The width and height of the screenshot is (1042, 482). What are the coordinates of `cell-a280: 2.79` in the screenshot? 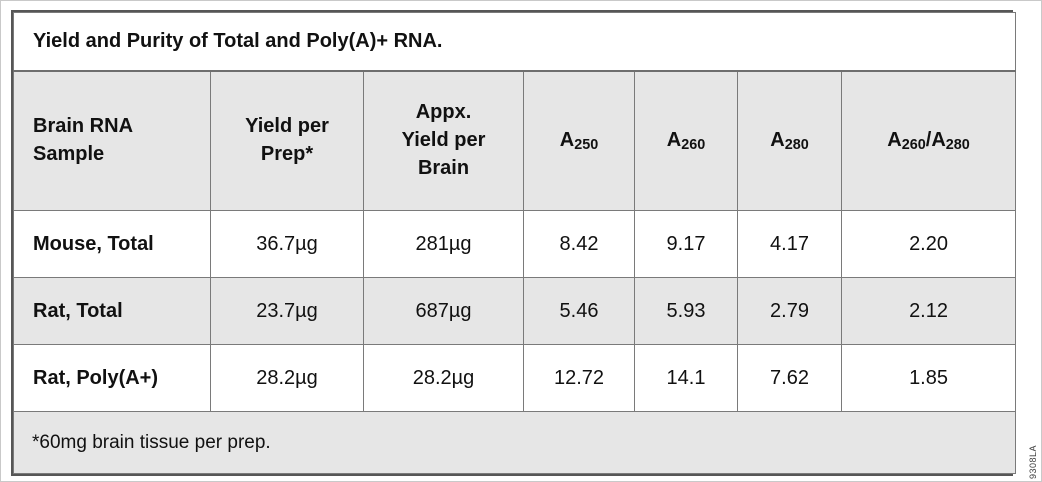 It's located at (789, 311).